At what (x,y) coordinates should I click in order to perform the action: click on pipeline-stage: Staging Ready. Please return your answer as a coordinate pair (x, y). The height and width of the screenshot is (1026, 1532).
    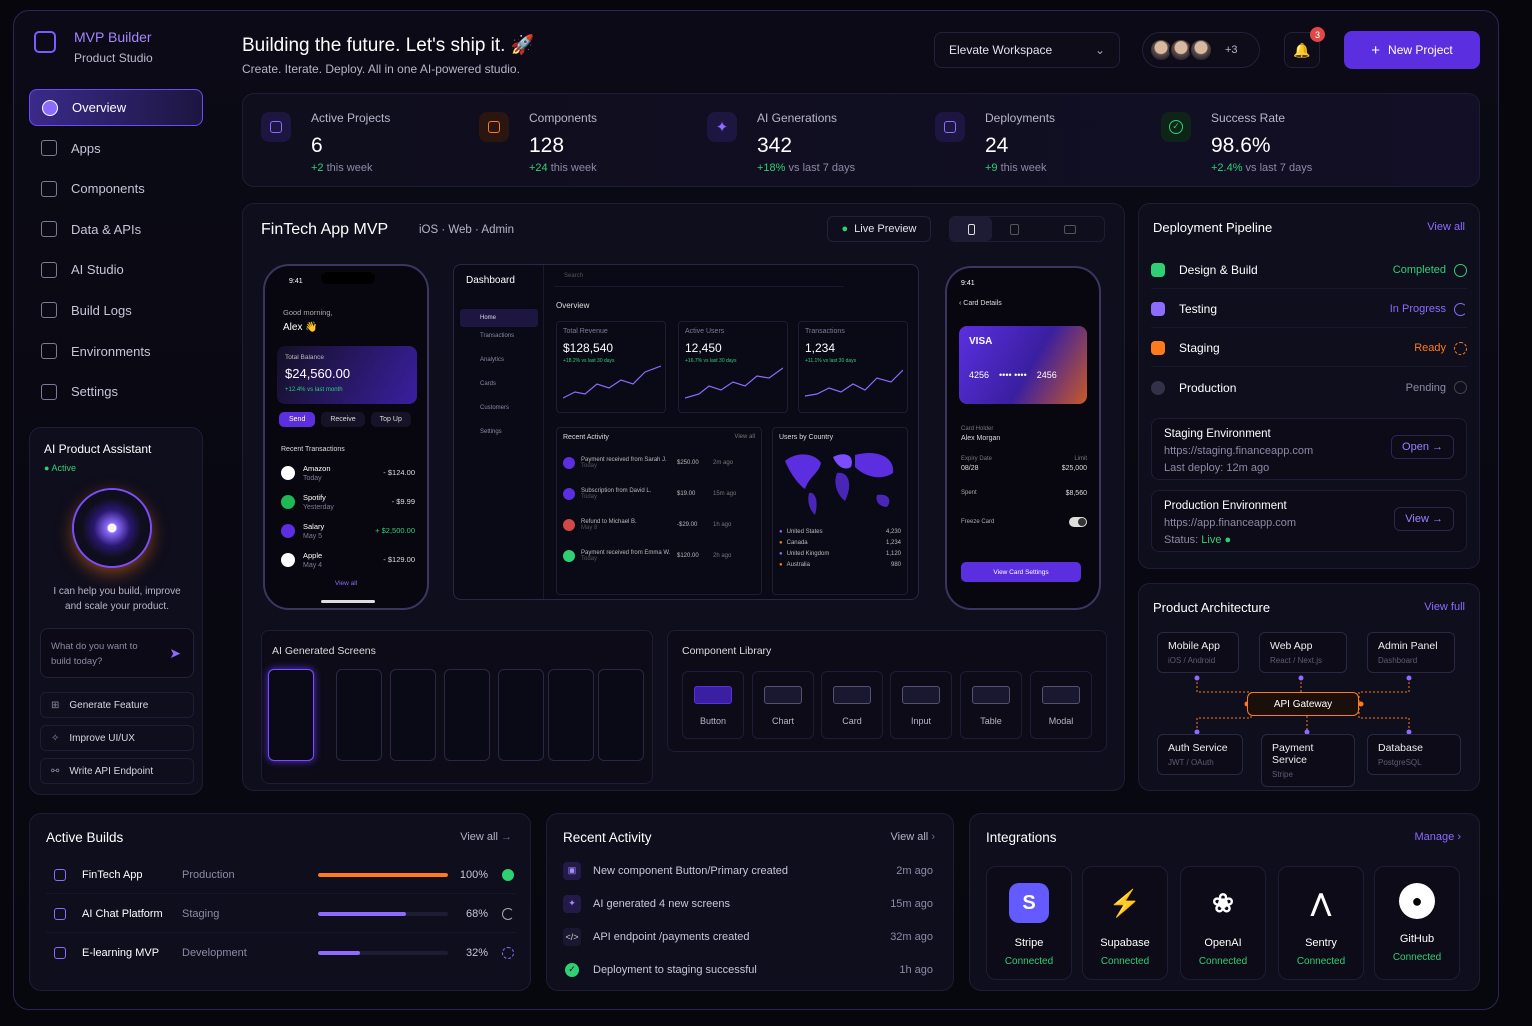
    Looking at the image, I should click on (1309, 348).